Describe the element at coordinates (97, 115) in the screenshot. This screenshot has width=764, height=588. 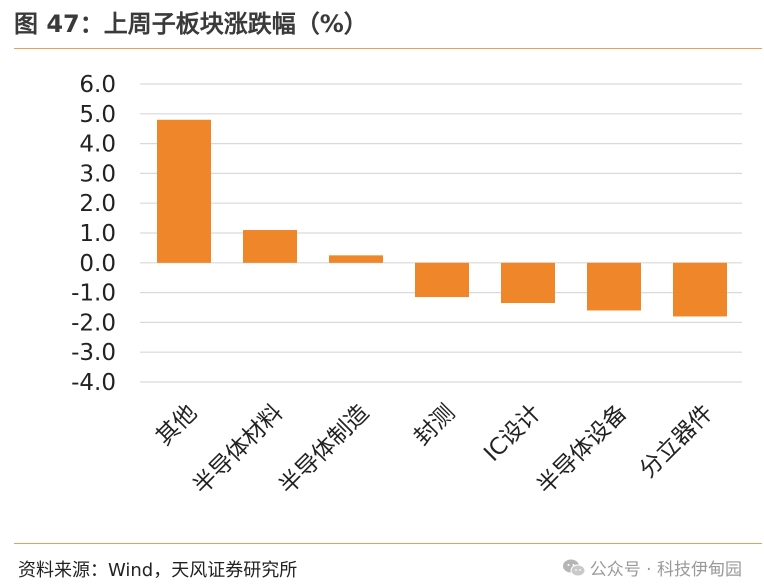
I see `y-tick-label: 5.0` at that location.